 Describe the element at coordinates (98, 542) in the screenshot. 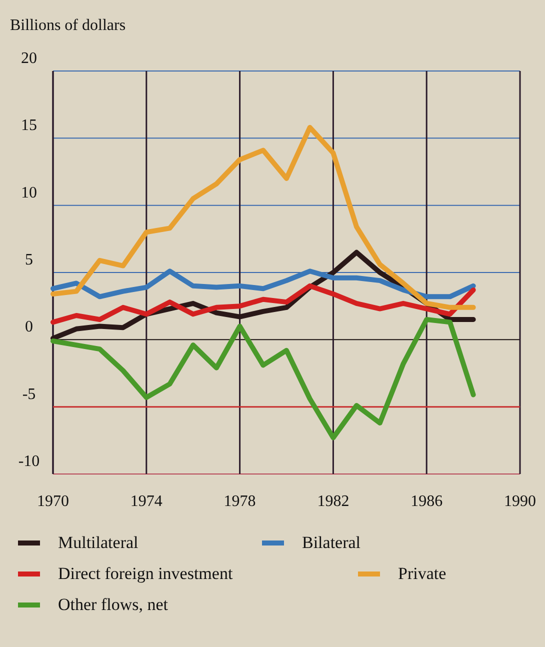

I see `legend-label: Multilateral` at that location.